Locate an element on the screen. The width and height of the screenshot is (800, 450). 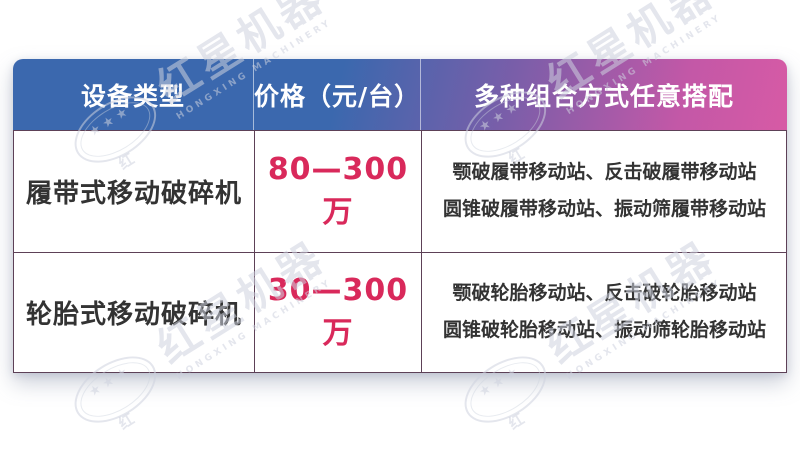
cell-device-type: 履带式移动破碎机 is located at coordinates (134, 191).